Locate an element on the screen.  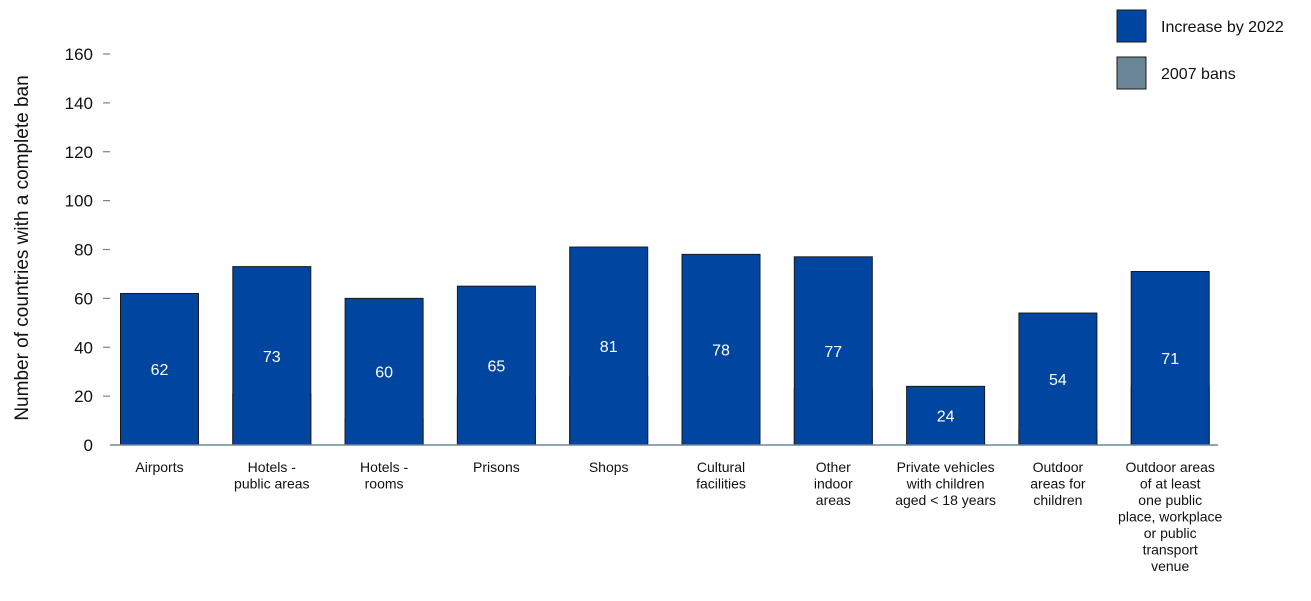
x-category-label: Hotels -public areas is located at coordinates (272, 475).